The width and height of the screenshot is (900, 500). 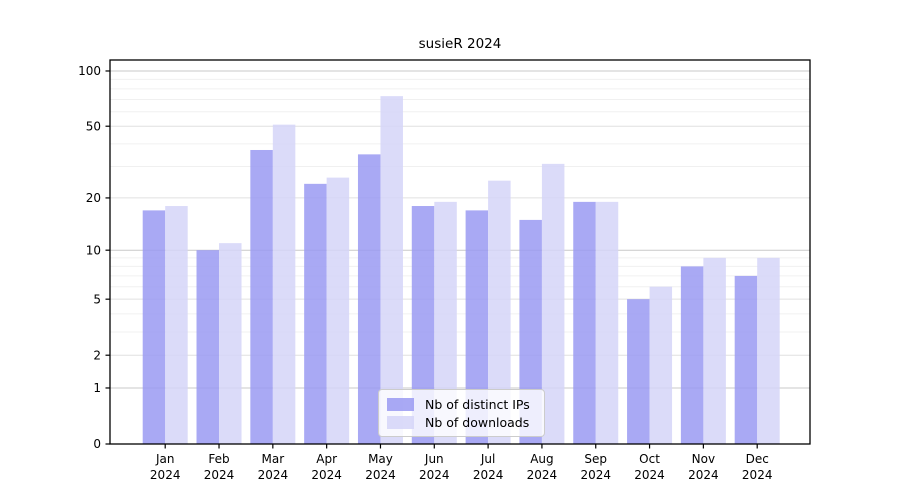 What do you see at coordinates (768, 350) in the screenshot?
I see `bar-downloads-dec` at bounding box center [768, 350].